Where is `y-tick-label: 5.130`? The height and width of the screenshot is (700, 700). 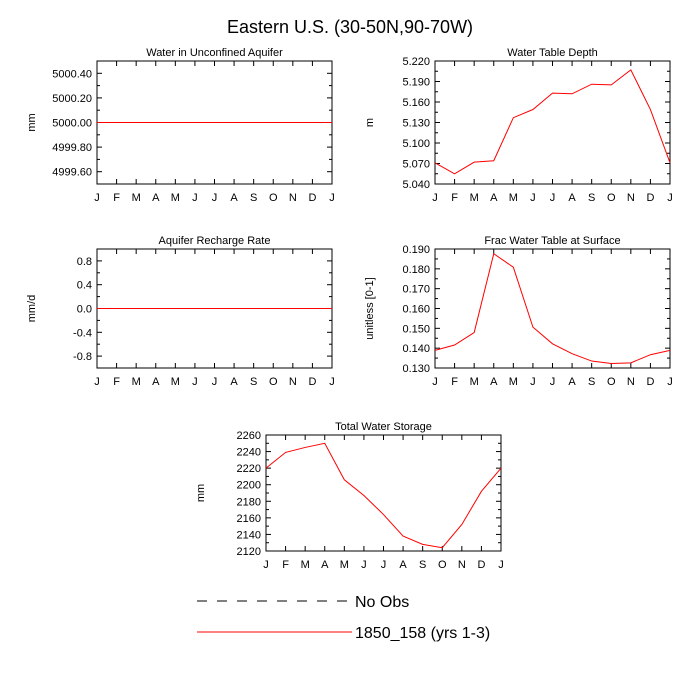
y-tick-label: 5.130 is located at coordinates (416, 124).